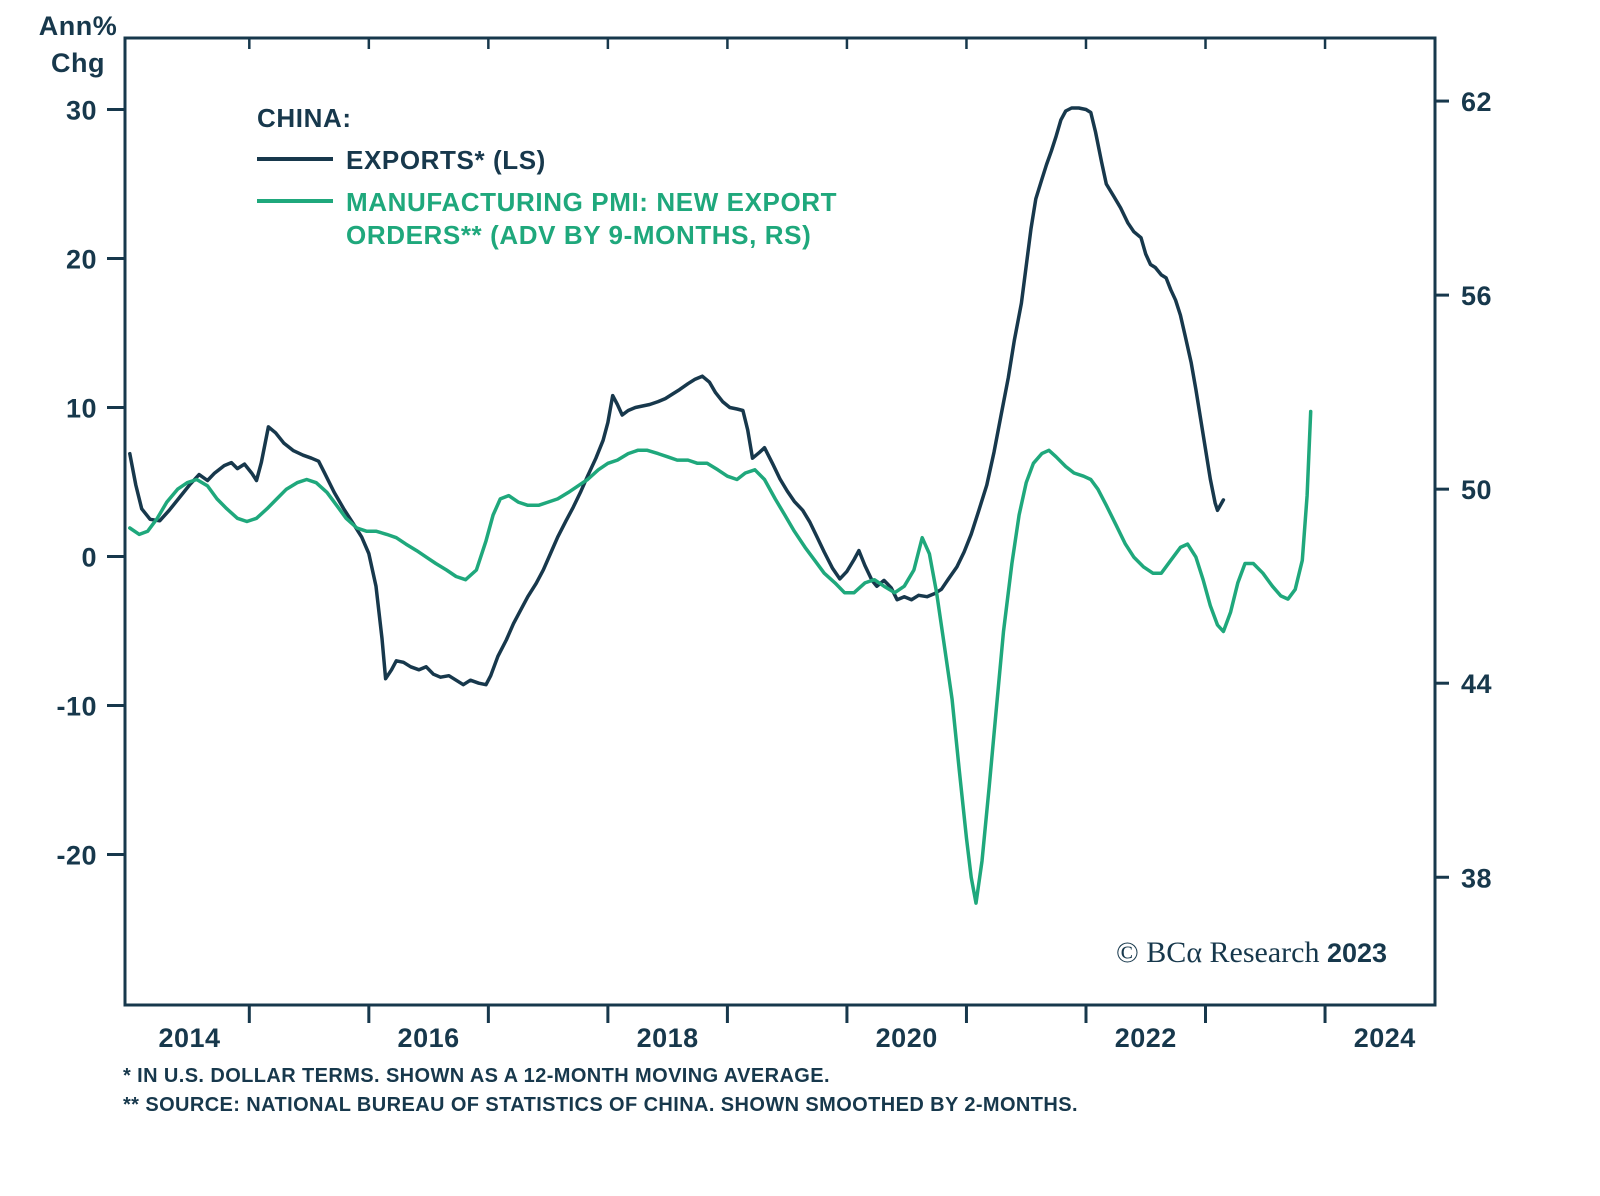 The height and width of the screenshot is (1196, 1600). Describe the element at coordinates (429, 1038) in the screenshot. I see `x-axis-year-label: 2016` at that location.